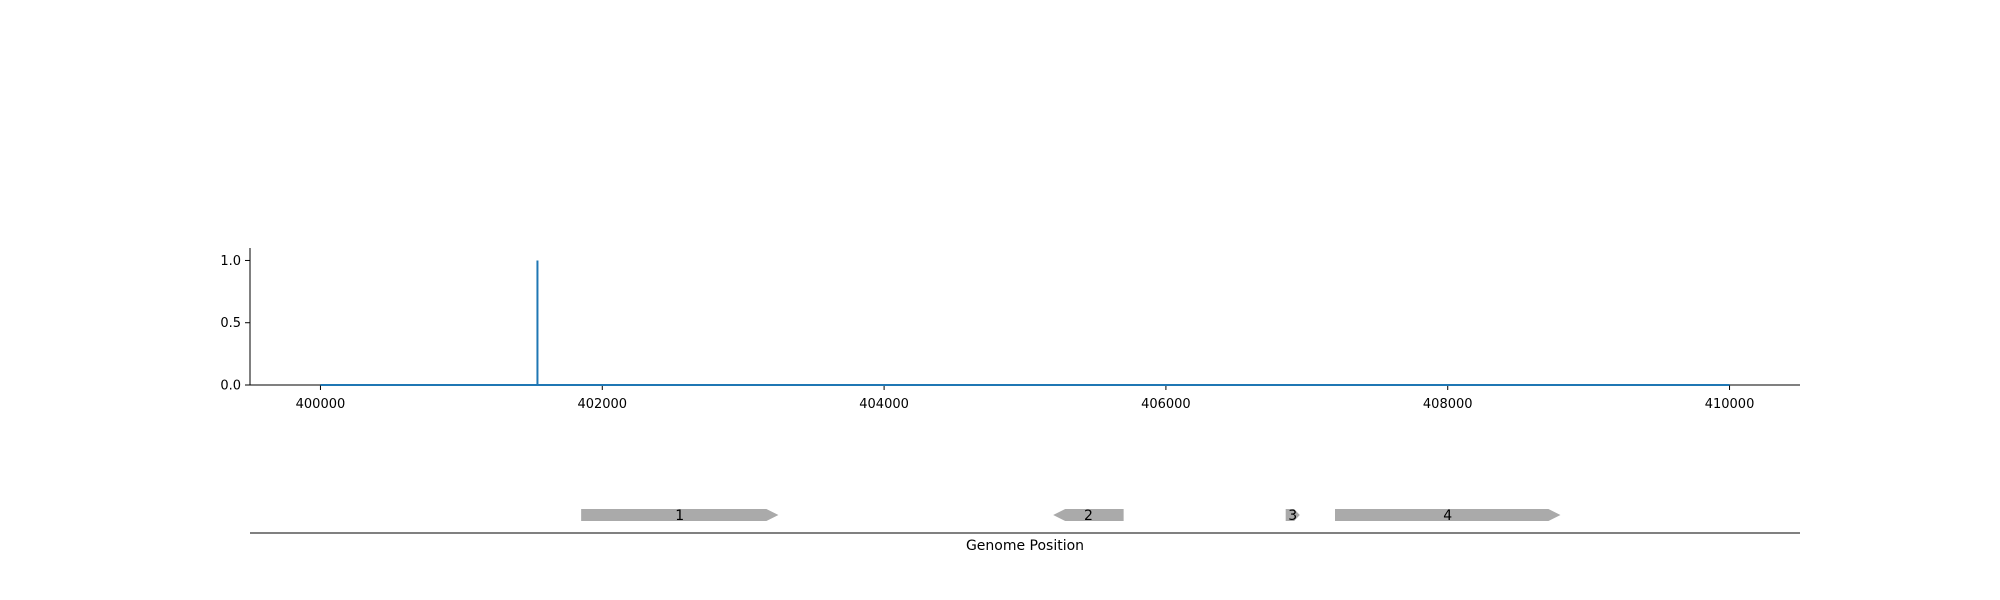  Describe the element at coordinates (1448, 404) in the screenshot. I see `x-tick-label: 408000` at that location.